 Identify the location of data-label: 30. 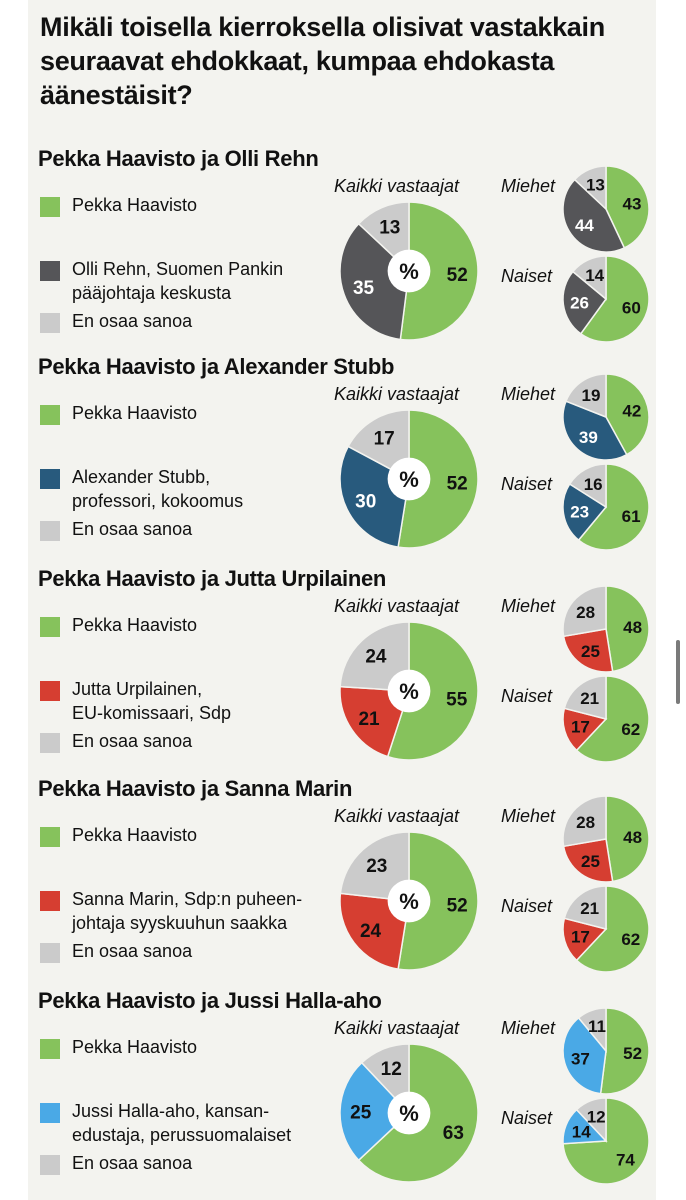
(365, 501).